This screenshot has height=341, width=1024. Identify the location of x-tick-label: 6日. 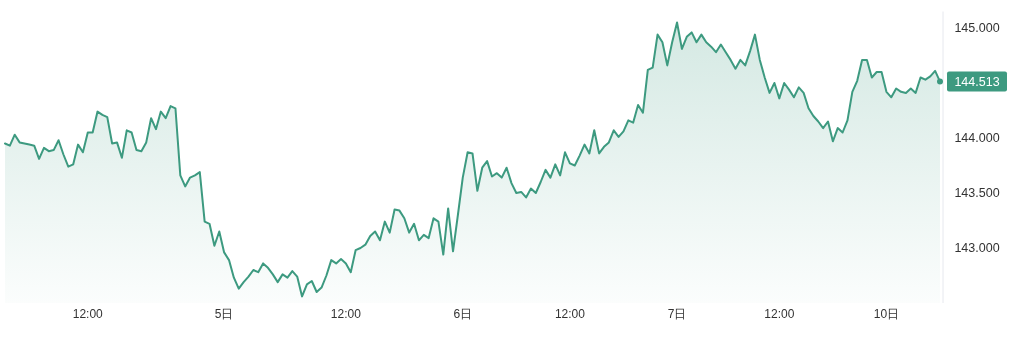
(463, 314).